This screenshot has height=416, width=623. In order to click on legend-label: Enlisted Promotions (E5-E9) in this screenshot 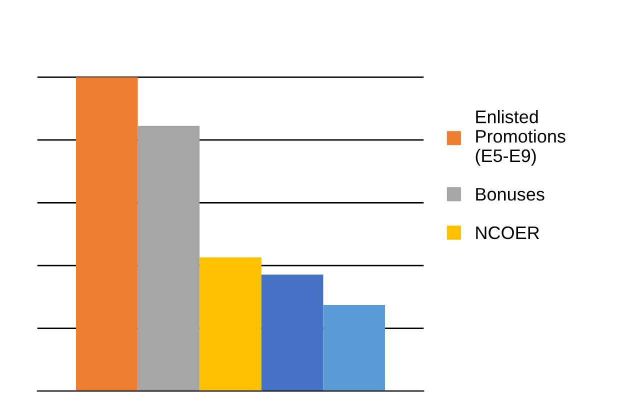, I will do `click(521, 138)`.